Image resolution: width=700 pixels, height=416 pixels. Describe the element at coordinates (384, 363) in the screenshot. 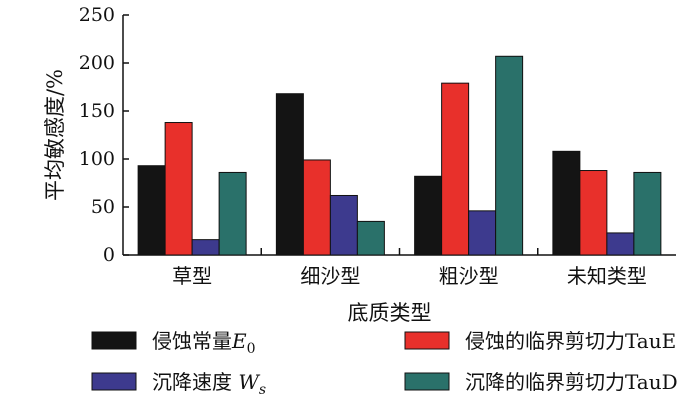

I see `legend: 侵蚀常量E0 侵蚀的临界剪切力TauE 沉降速度 Ws 沉降的临界剪切力TauD` at that location.